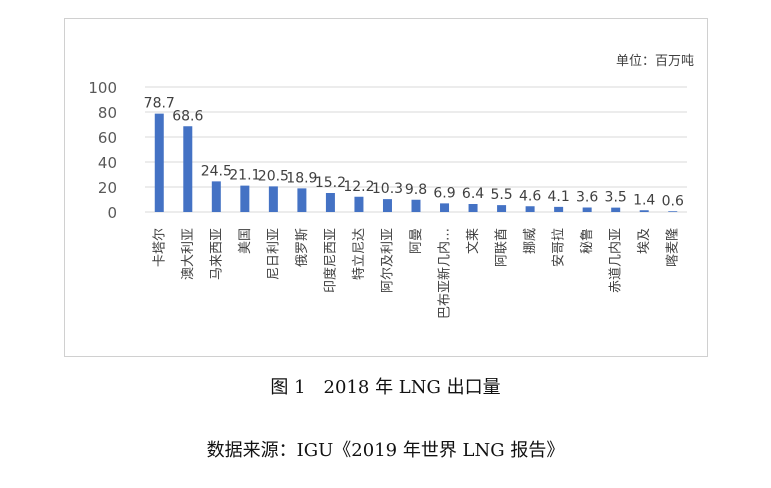 The width and height of the screenshot is (771, 488). Describe the element at coordinates (107, 188) in the screenshot. I see `y-tick-label: 20` at that location.